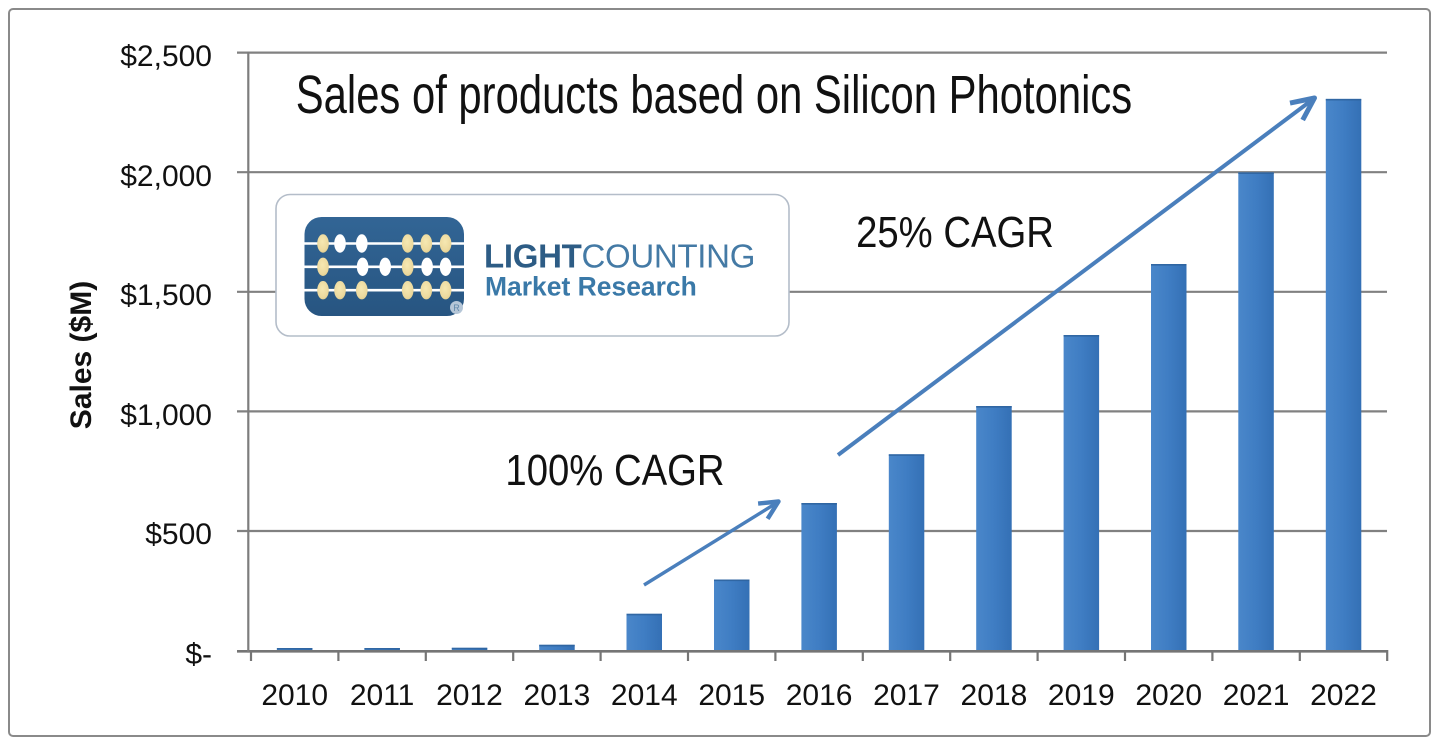 Image resolution: width=1440 pixels, height=744 pixels. What do you see at coordinates (456, 308) in the screenshot?
I see `svg-text: R` at bounding box center [456, 308].